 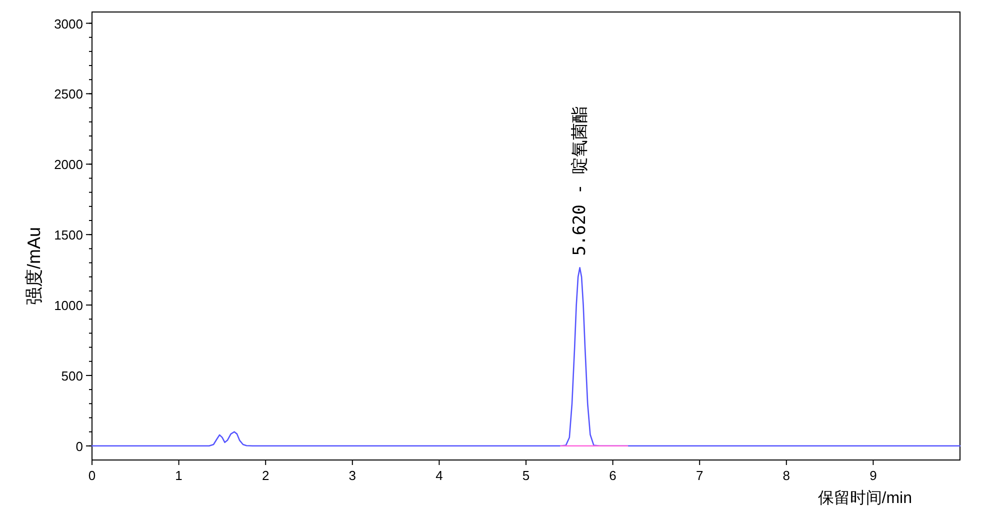 What do you see at coordinates (79, 446) in the screenshot?
I see `y-tick-label: 0` at bounding box center [79, 446].